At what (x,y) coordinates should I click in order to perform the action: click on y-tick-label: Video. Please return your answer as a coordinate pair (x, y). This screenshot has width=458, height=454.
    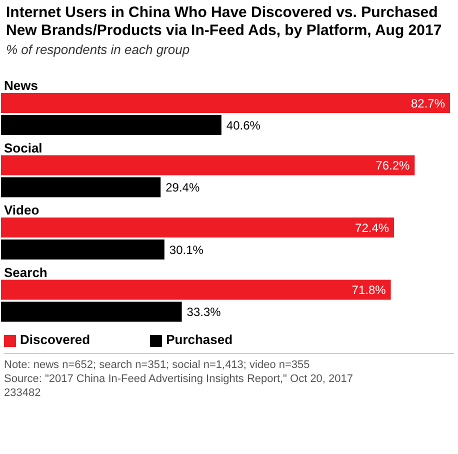
    Looking at the image, I should click on (22, 210).